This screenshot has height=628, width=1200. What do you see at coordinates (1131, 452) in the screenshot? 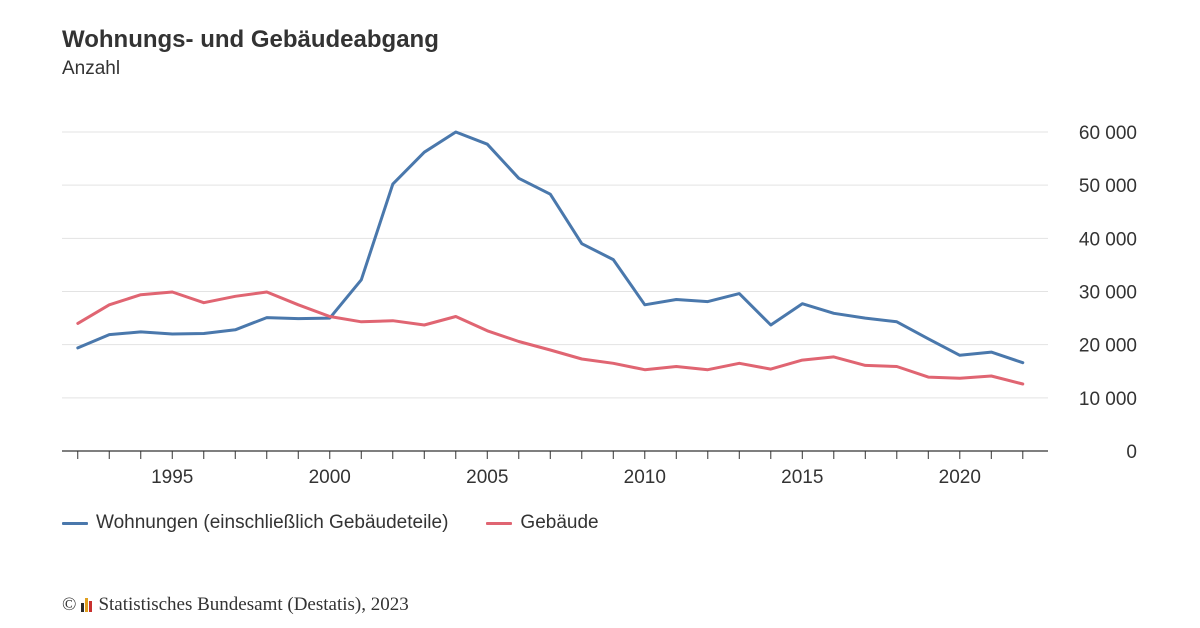
I see `y-tick-label: 0` at bounding box center [1131, 452].